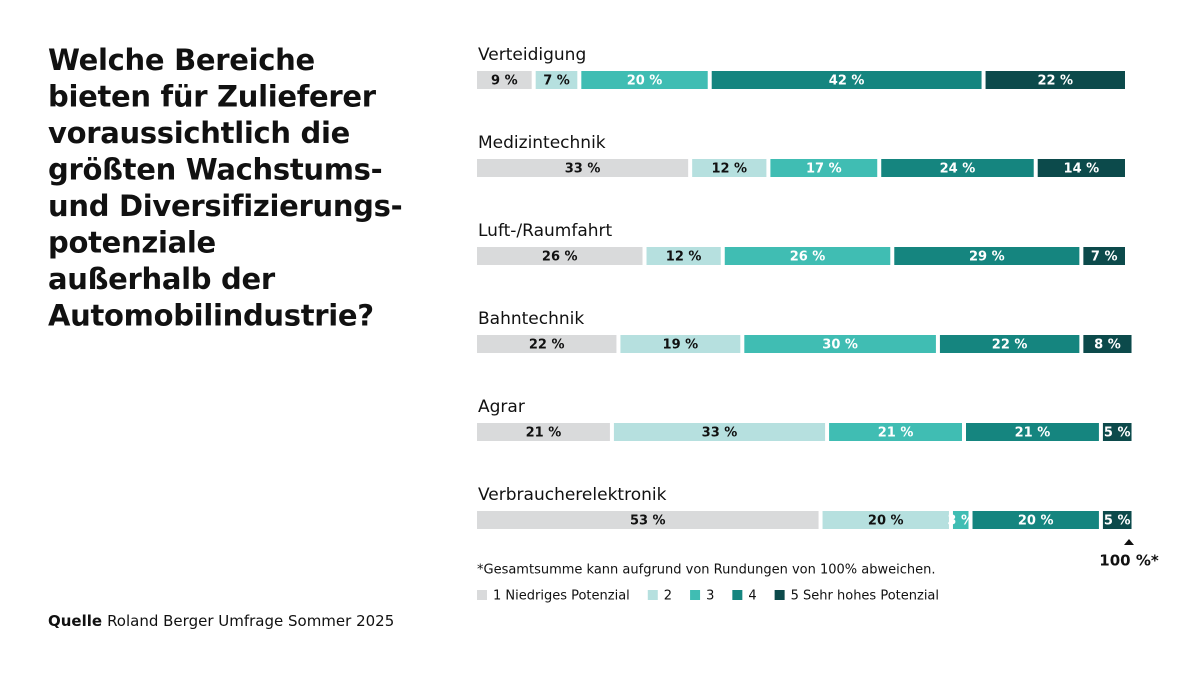 The image size is (1200, 675). Describe the element at coordinates (1129, 542) in the screenshot. I see `total-arrow` at that location.